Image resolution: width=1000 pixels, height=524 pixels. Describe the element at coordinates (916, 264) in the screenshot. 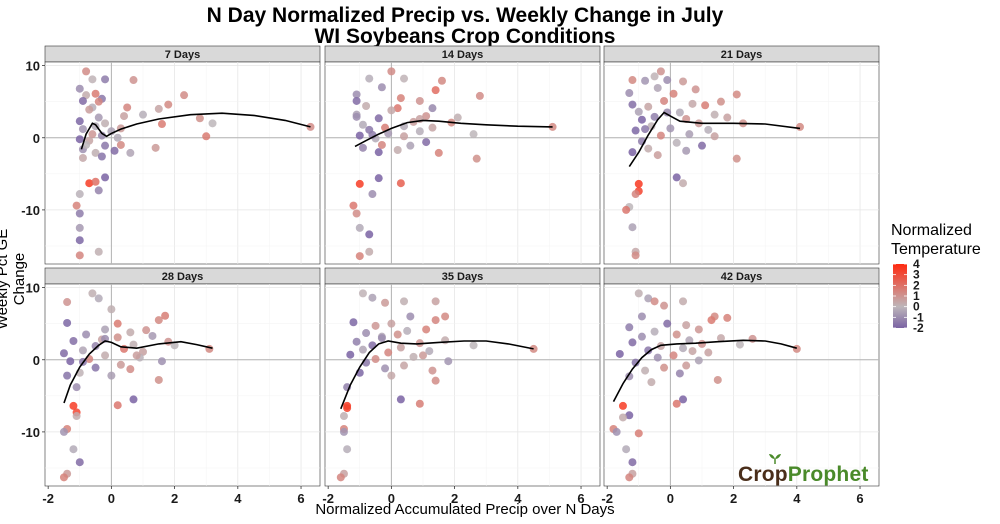

I see `legend-tick-label: 4` at that location.